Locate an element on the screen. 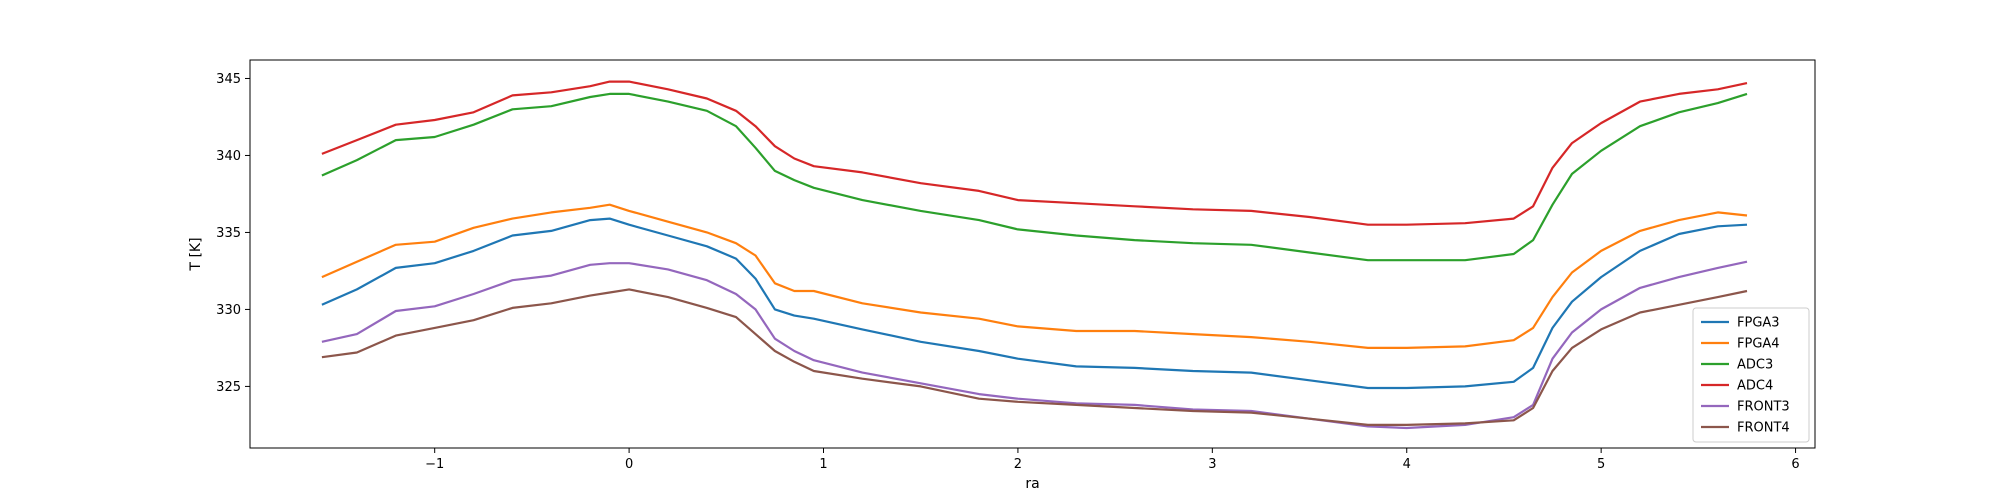 Image resolution: width=2000 pixels, height=500 pixels. legend-entry: FPGA4 is located at coordinates (1758, 344).